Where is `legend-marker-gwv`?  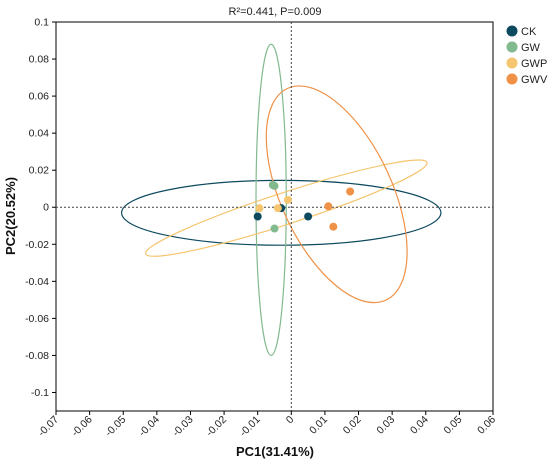 legend-marker-gwv is located at coordinates (512, 79).